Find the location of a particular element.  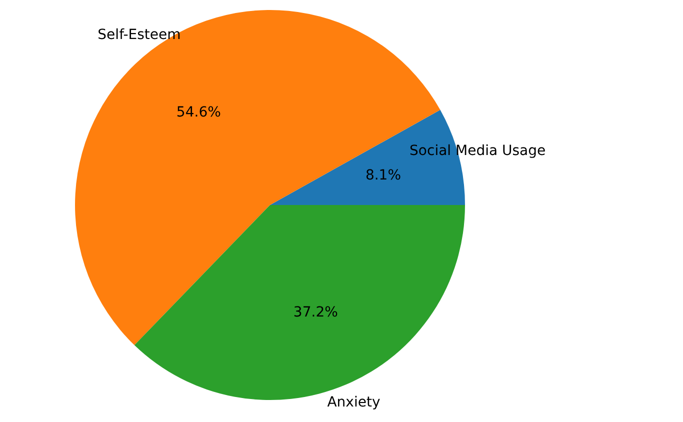

data-label: 8.1% is located at coordinates (383, 176).